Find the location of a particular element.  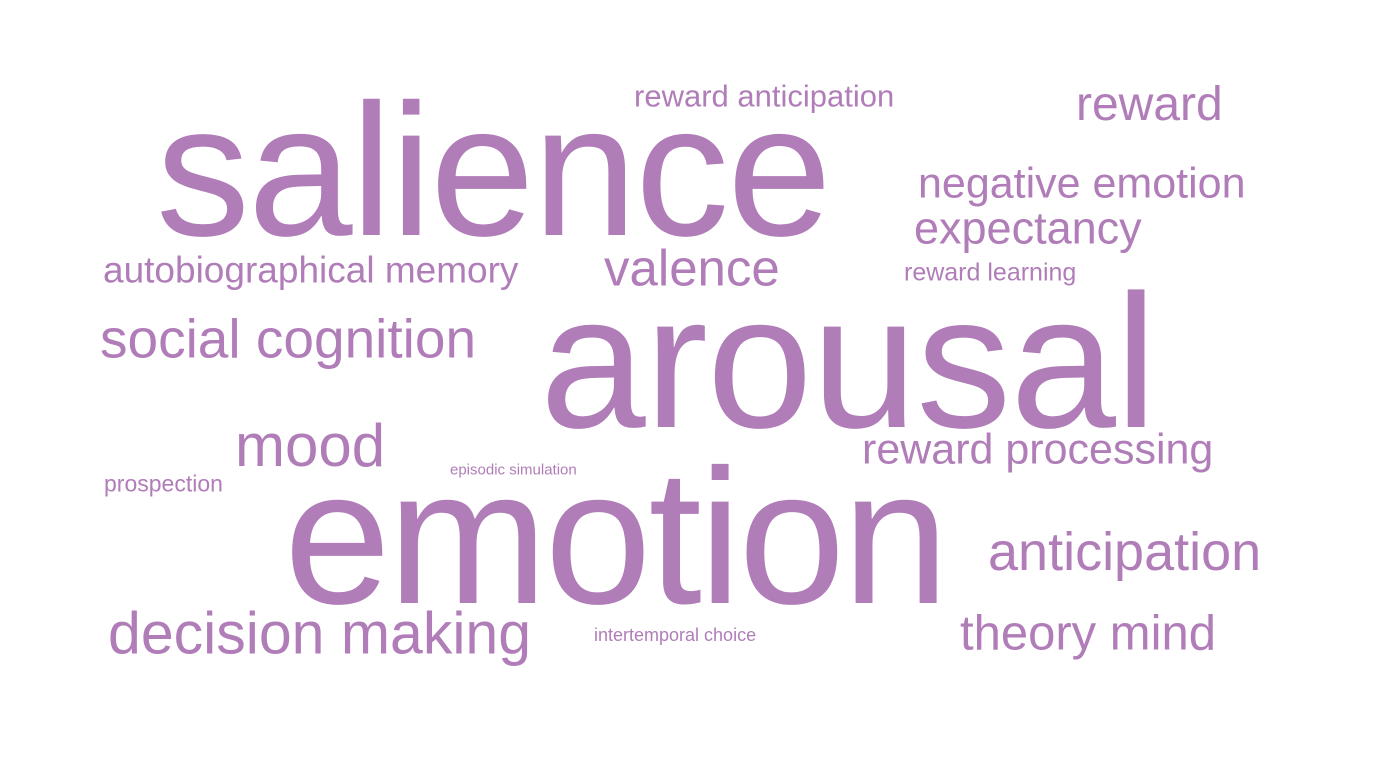

word-arousal: arousal is located at coordinates (848, 362).